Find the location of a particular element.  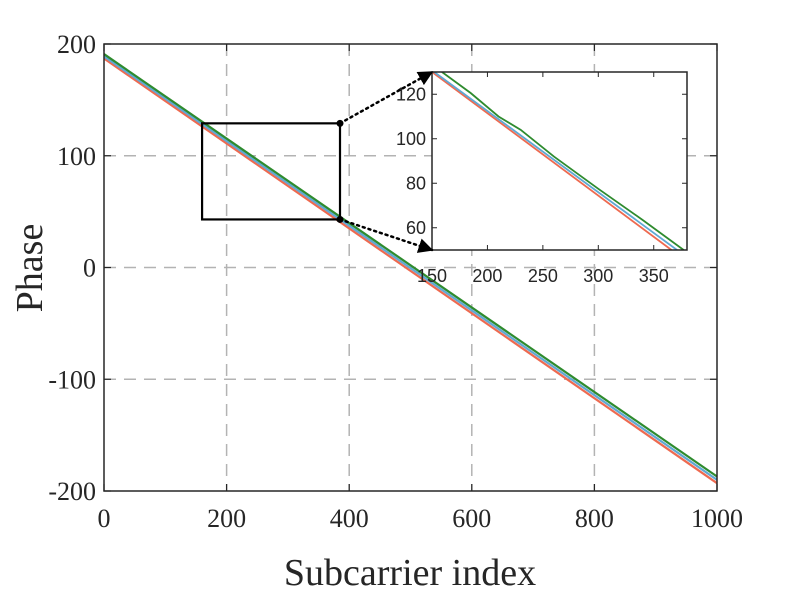

x-tick-label: 600 is located at coordinates (471, 518).